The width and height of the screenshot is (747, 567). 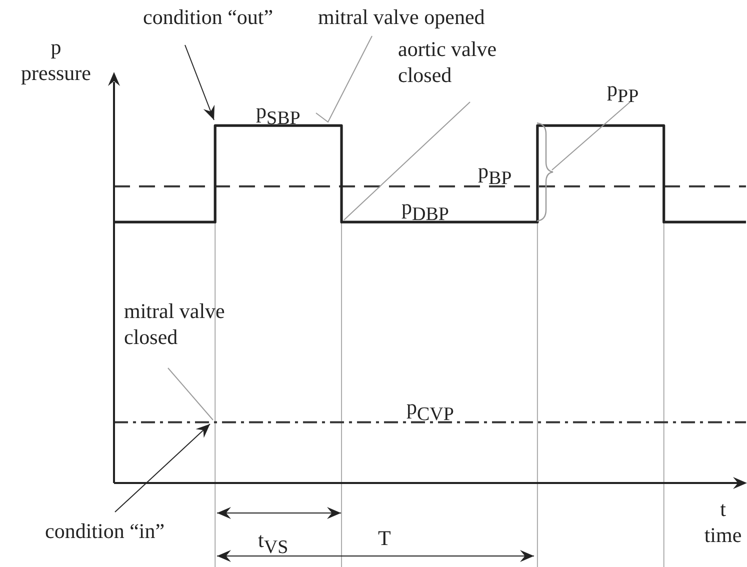 What do you see at coordinates (56, 60) in the screenshot?
I see `y-axis-title: p pressure` at bounding box center [56, 60].